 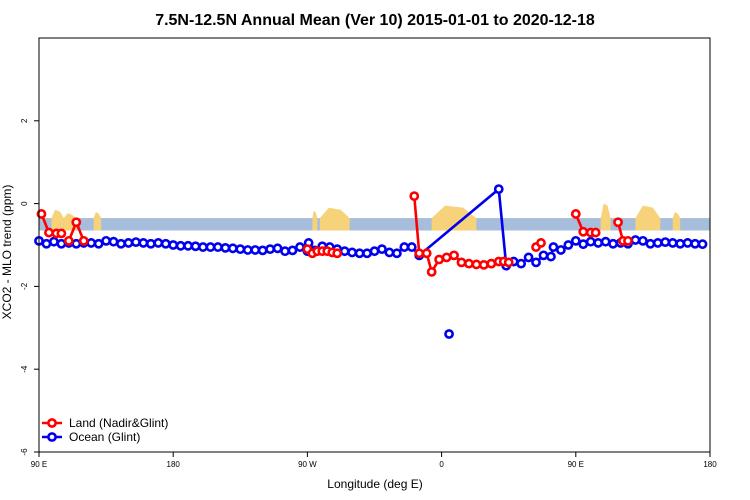 I want to click on land-band-group, so click(x=374, y=217).